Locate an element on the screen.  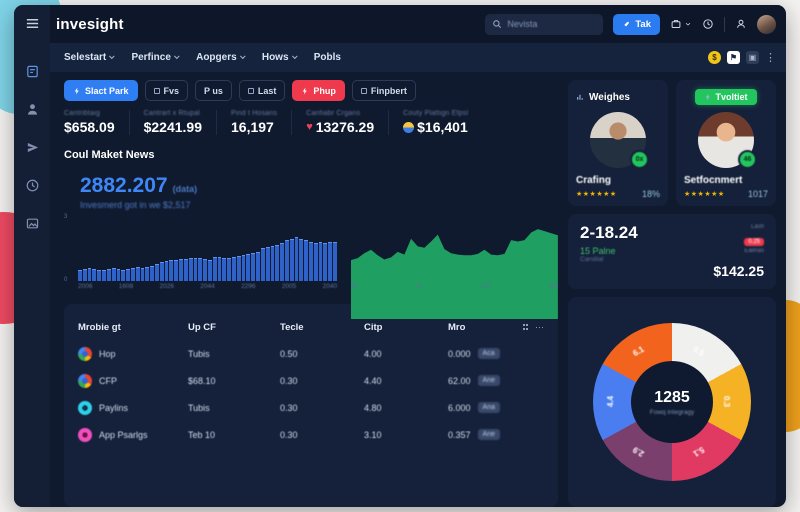
hamburger-icon is located at coordinates (32, 23).